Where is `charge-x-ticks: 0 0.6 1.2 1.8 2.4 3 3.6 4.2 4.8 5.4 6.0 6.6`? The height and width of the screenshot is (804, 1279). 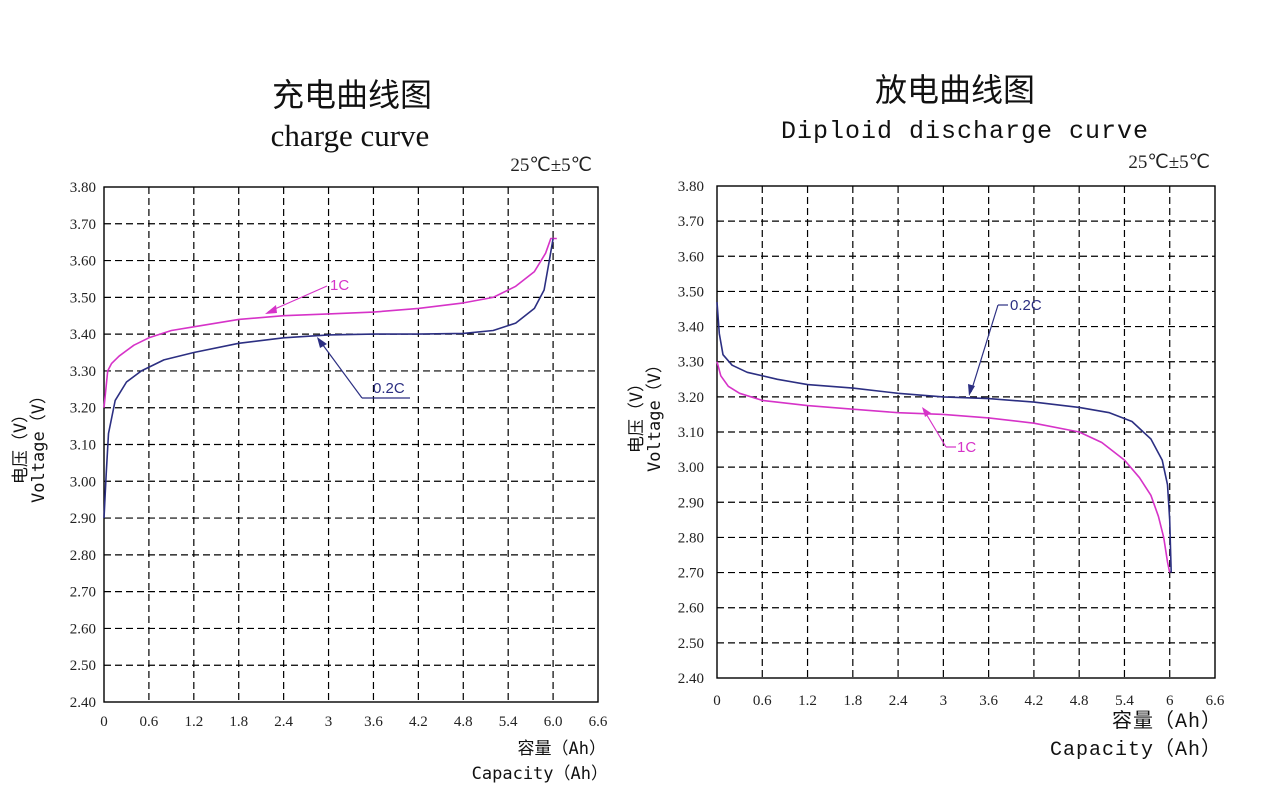
charge-x-ticks: 0 0.6 1.2 1.8 2.4 3 3.6 4.2 4.8 5.4 6.0 6.6 is located at coordinates (354, 722).